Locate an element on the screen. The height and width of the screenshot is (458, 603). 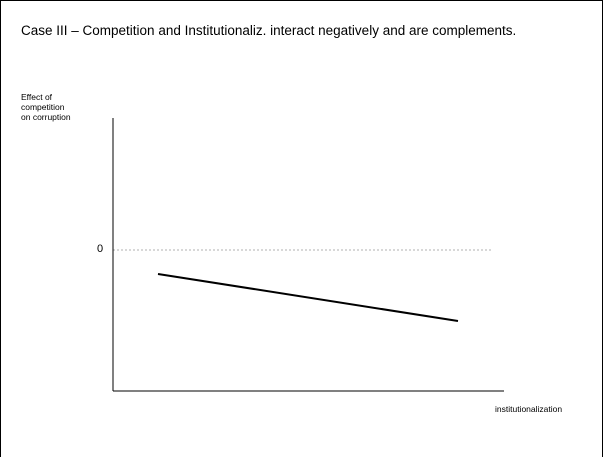
zero-tick-label: 0 is located at coordinates (100, 249).